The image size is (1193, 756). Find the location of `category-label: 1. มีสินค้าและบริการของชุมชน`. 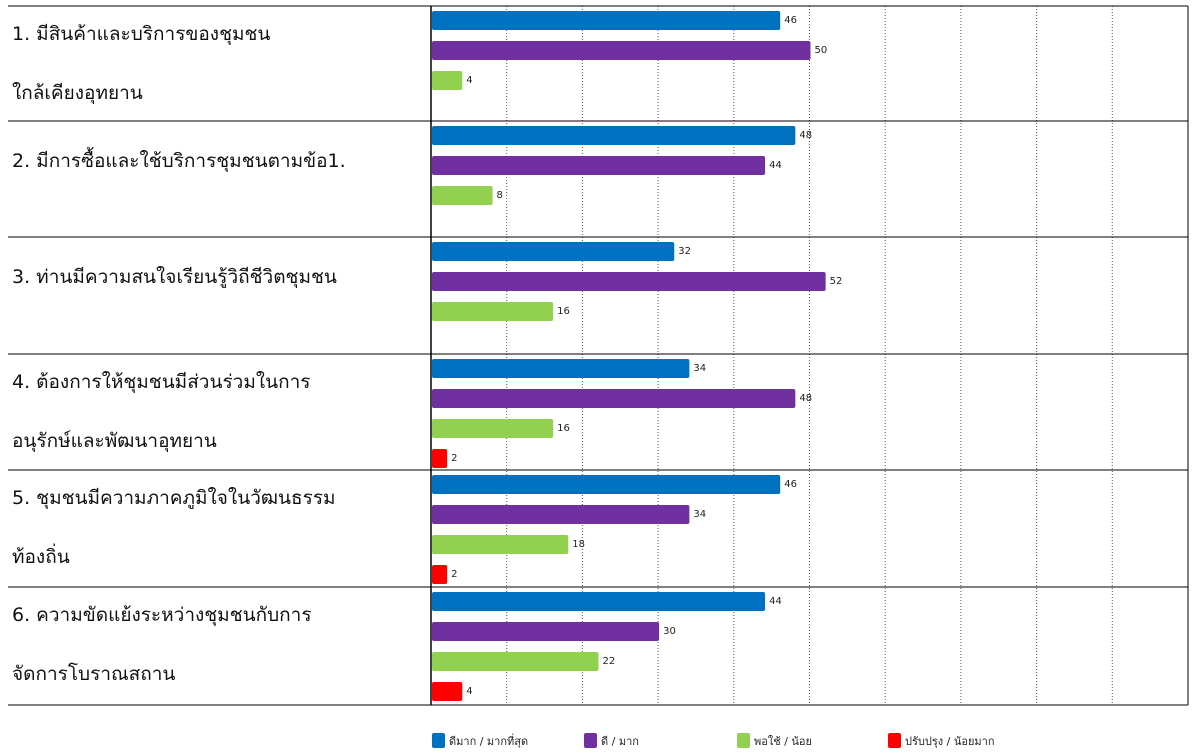

category-label: 1. มีสินค้าและบริการของชุมชน is located at coordinates (141, 34).